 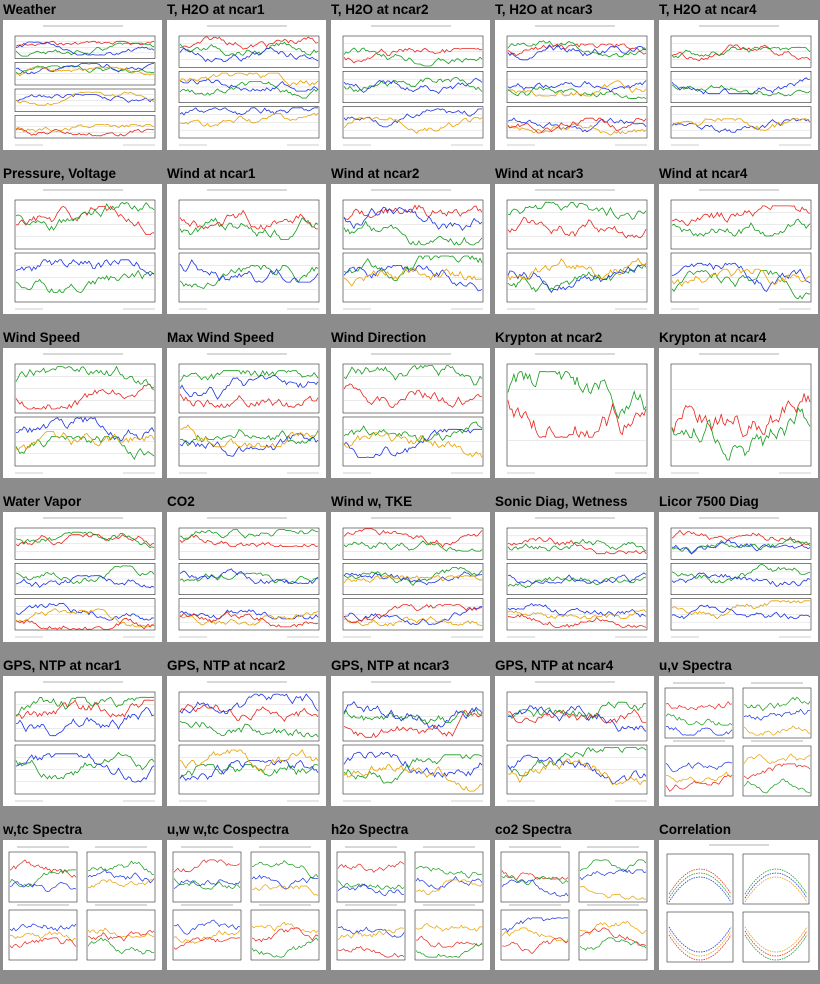 What do you see at coordinates (42, 337) in the screenshot?
I see `plot-title-link: Wind Speed` at bounding box center [42, 337].